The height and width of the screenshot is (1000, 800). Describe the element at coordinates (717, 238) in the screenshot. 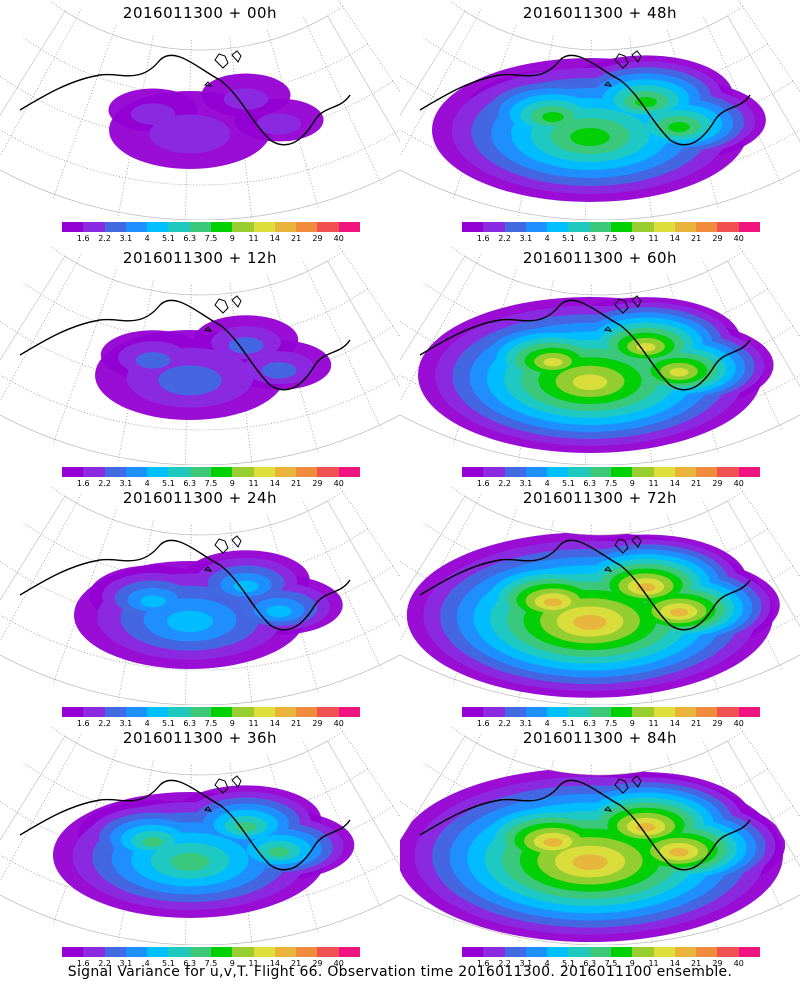

I see `colorbar-tick-label: 29` at that location.